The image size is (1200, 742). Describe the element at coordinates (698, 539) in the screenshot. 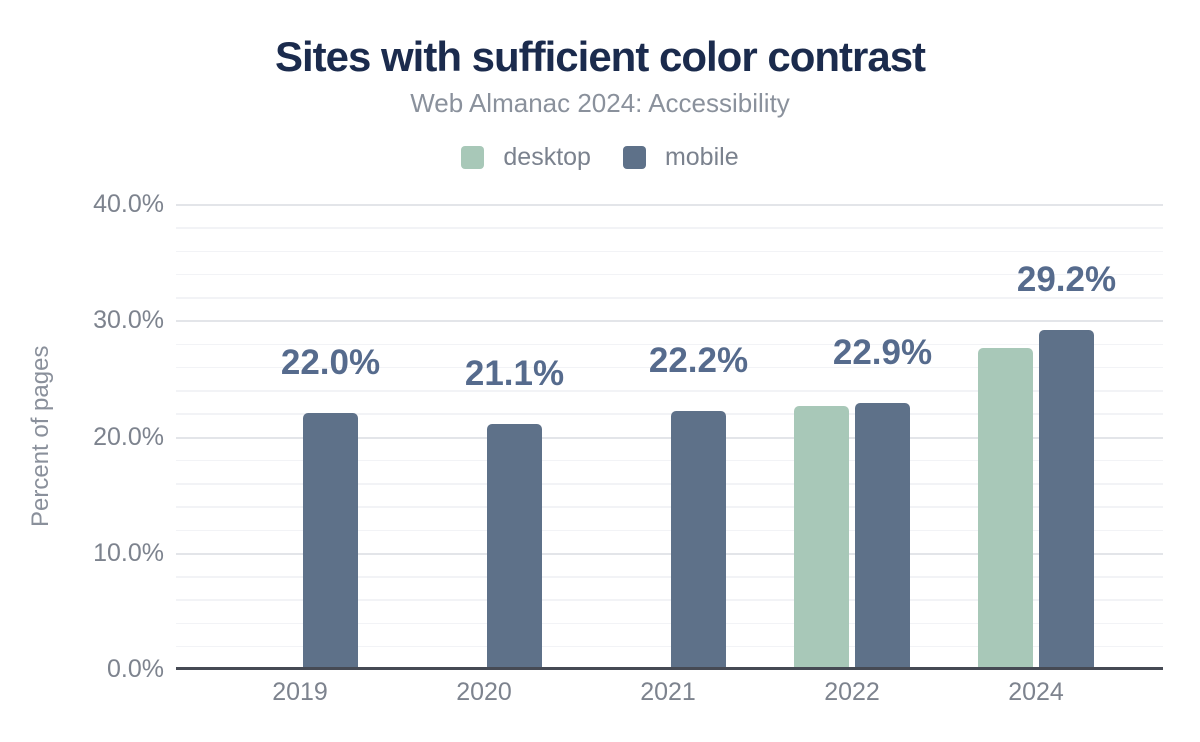

I see `bar-mobile-2021` at that location.